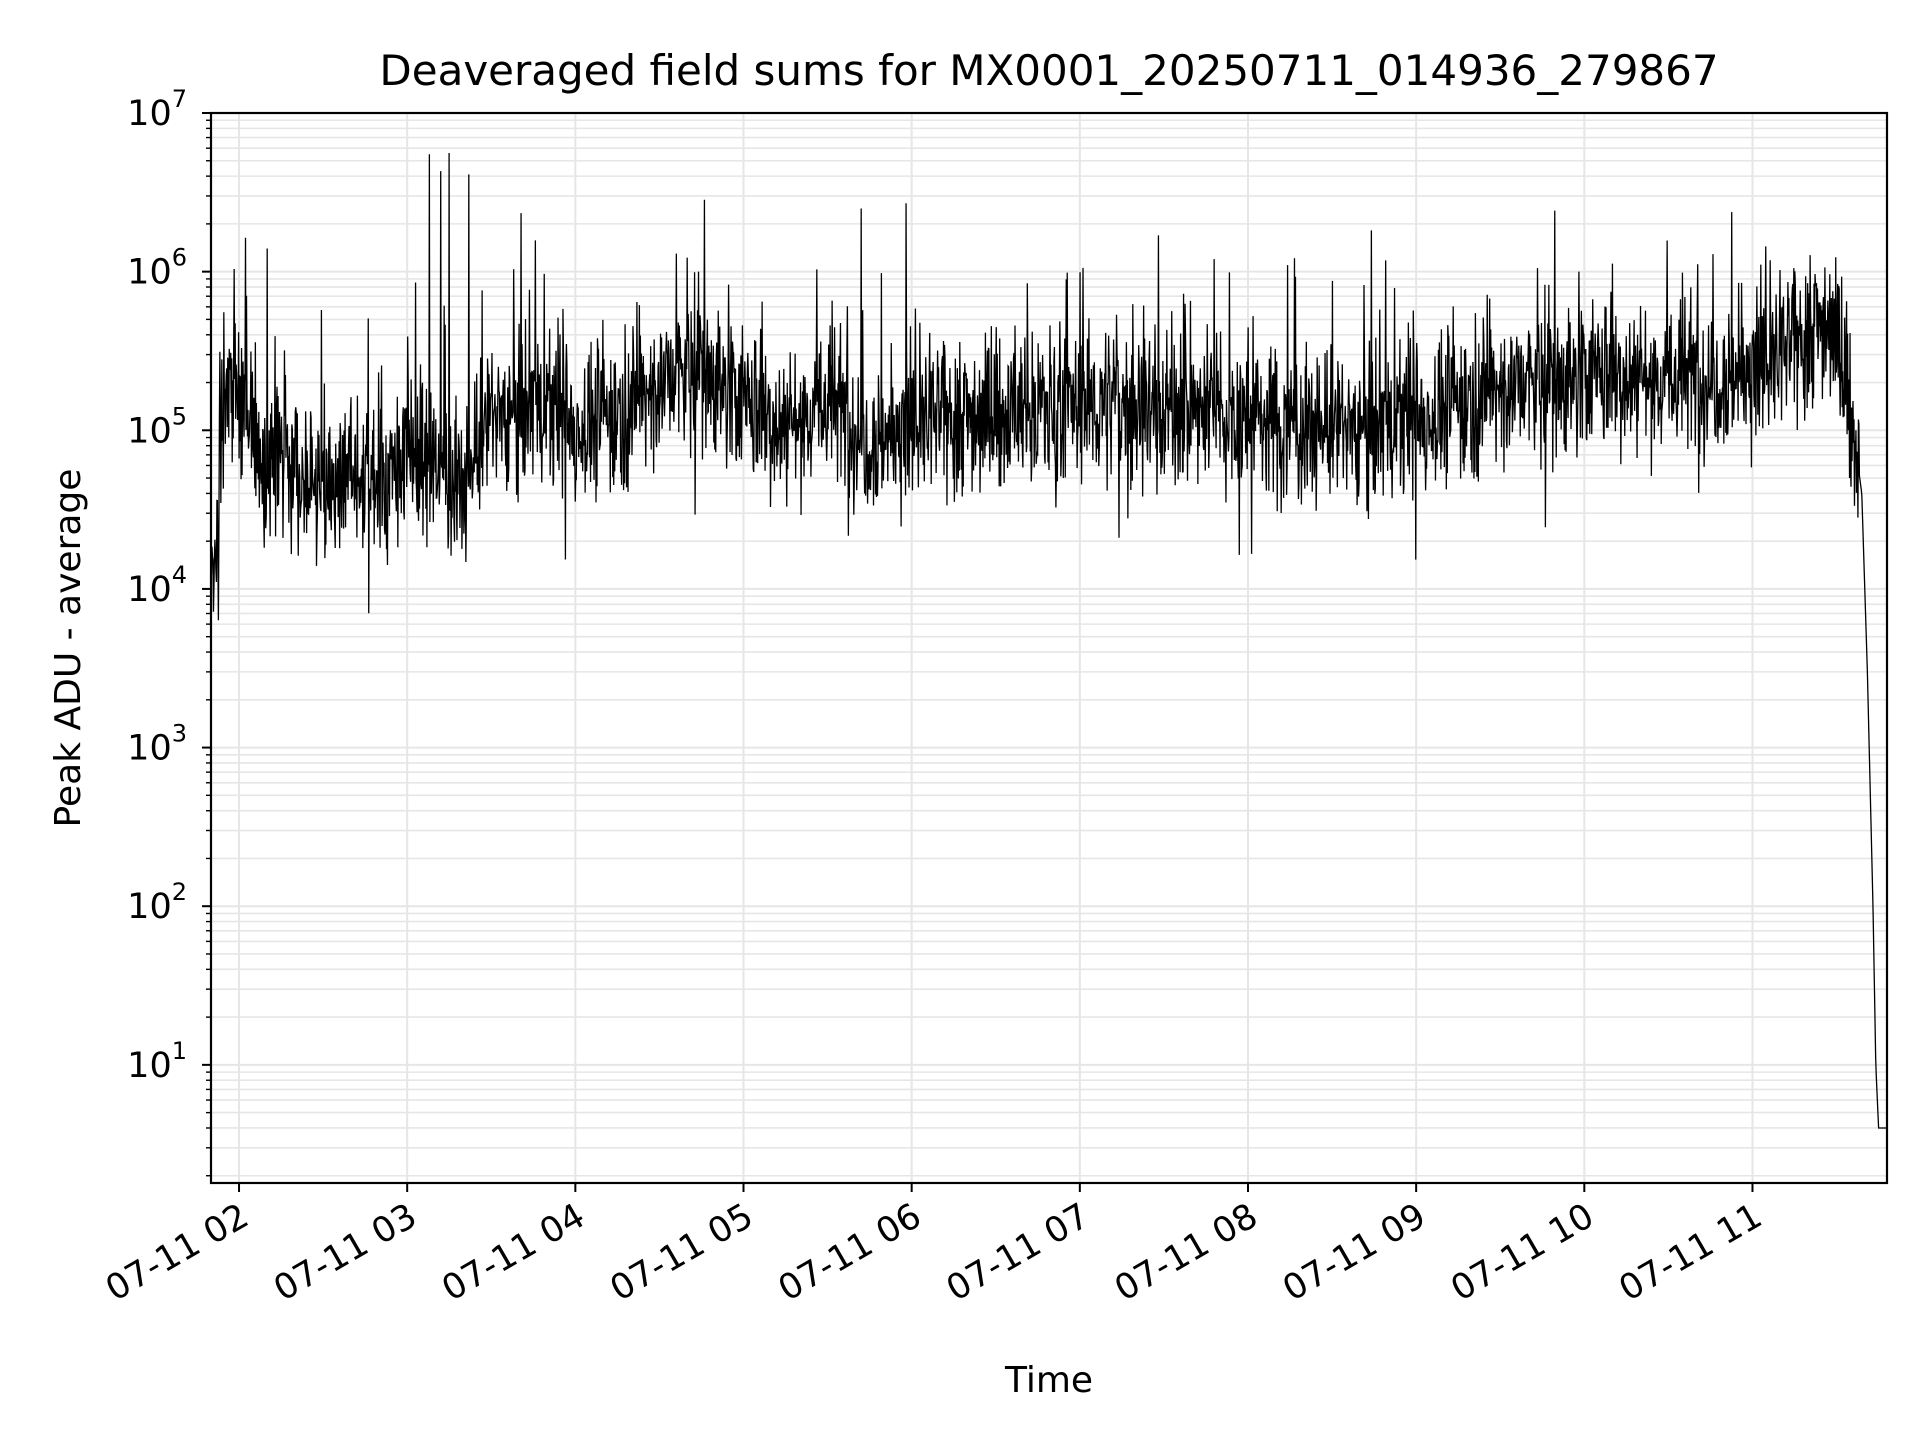  What do you see at coordinates (68, 648) in the screenshot?
I see `y-axis-label: Peak ADU - average` at bounding box center [68, 648].